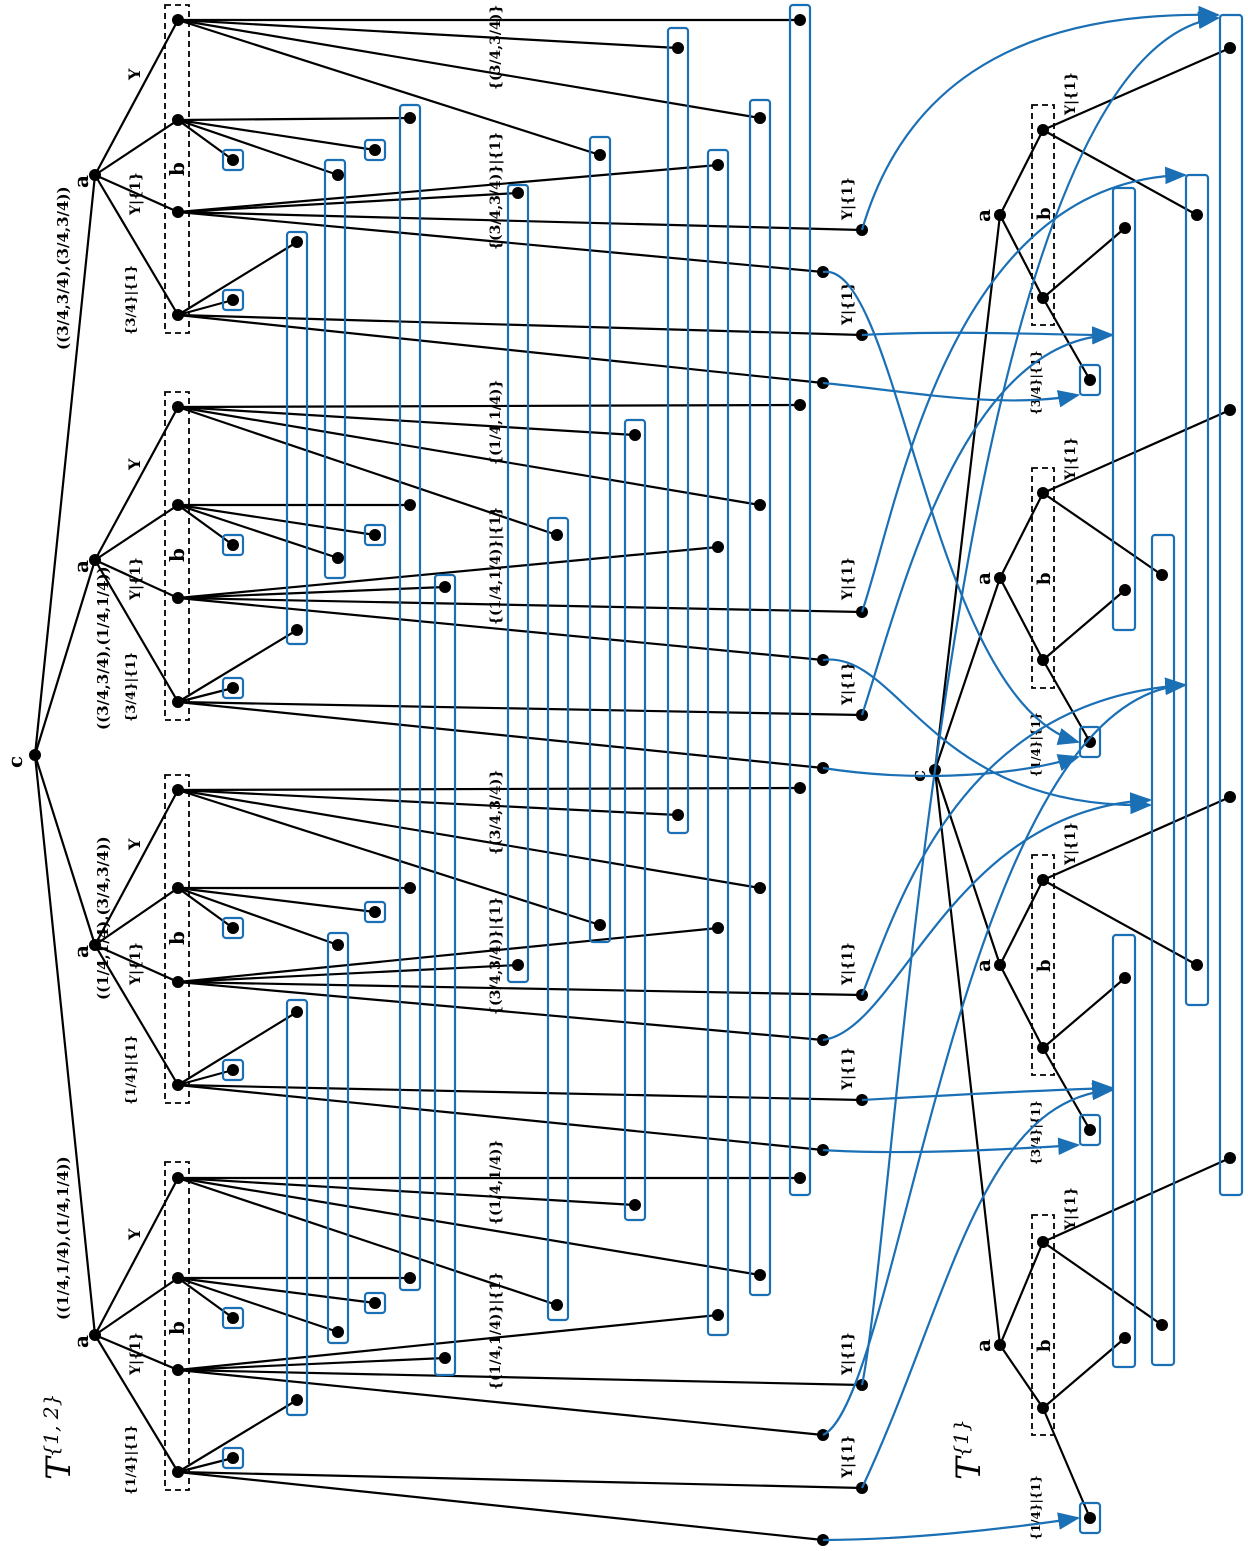 The image size is (1248, 1551). Describe the element at coordinates (131, 1070) in the screenshot. I see `frac-label-3: {1/4}|{1}` at that location.